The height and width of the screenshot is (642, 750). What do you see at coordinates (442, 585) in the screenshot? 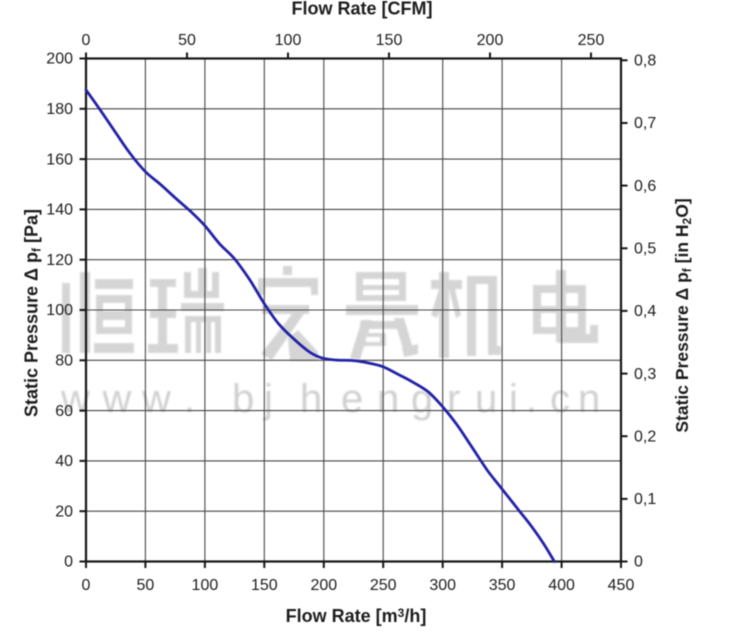
I see `svg-text: 300` at bounding box center [442, 585].